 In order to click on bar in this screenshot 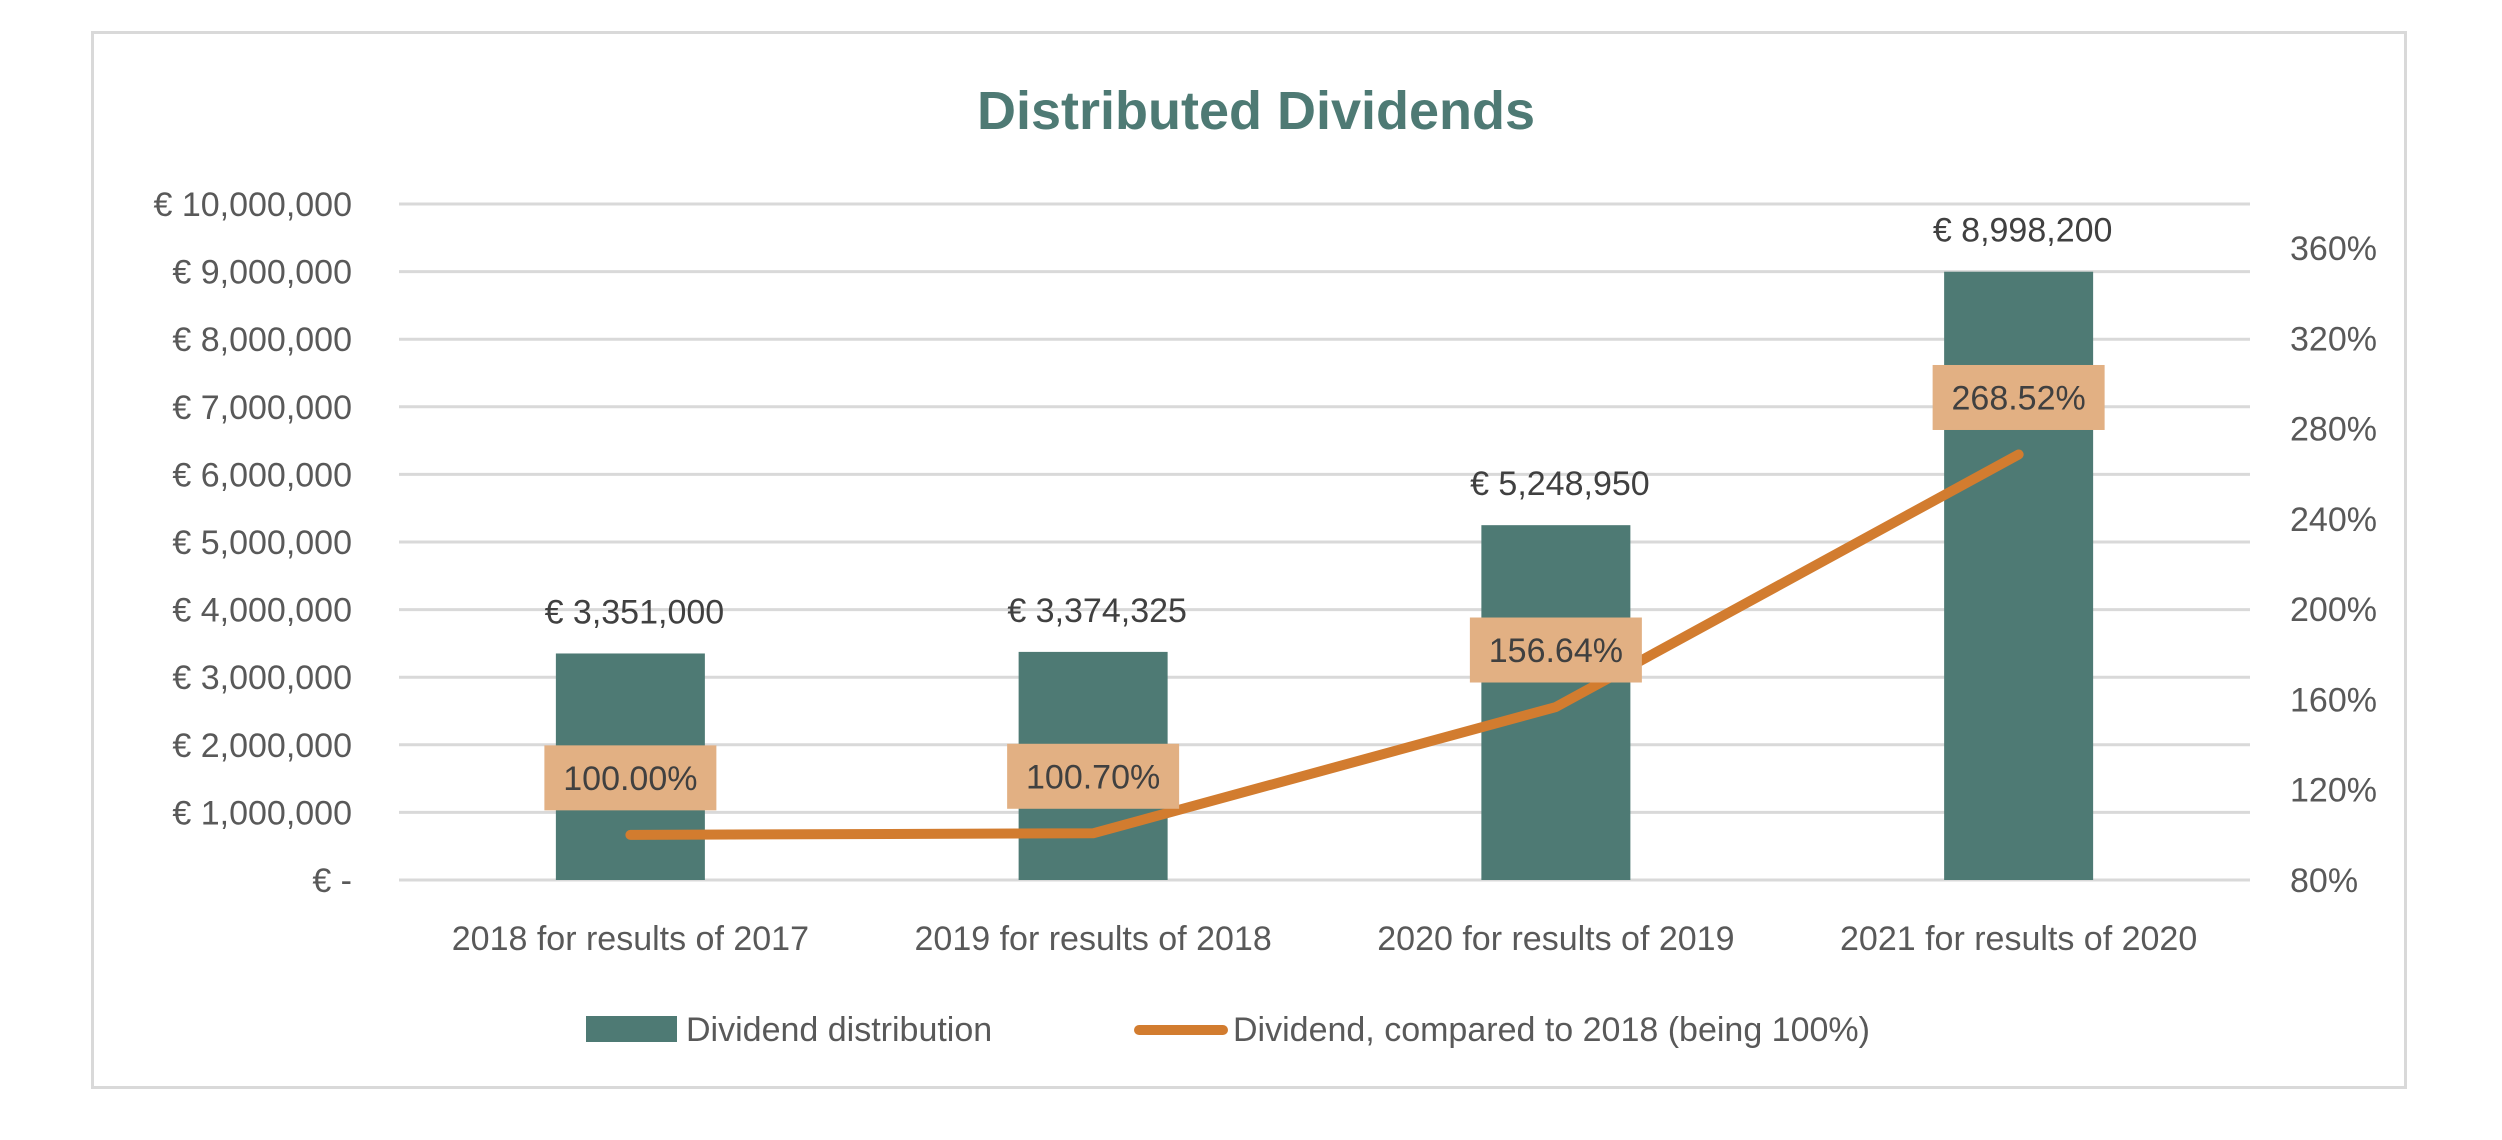, I will do `click(2019, 575)`.